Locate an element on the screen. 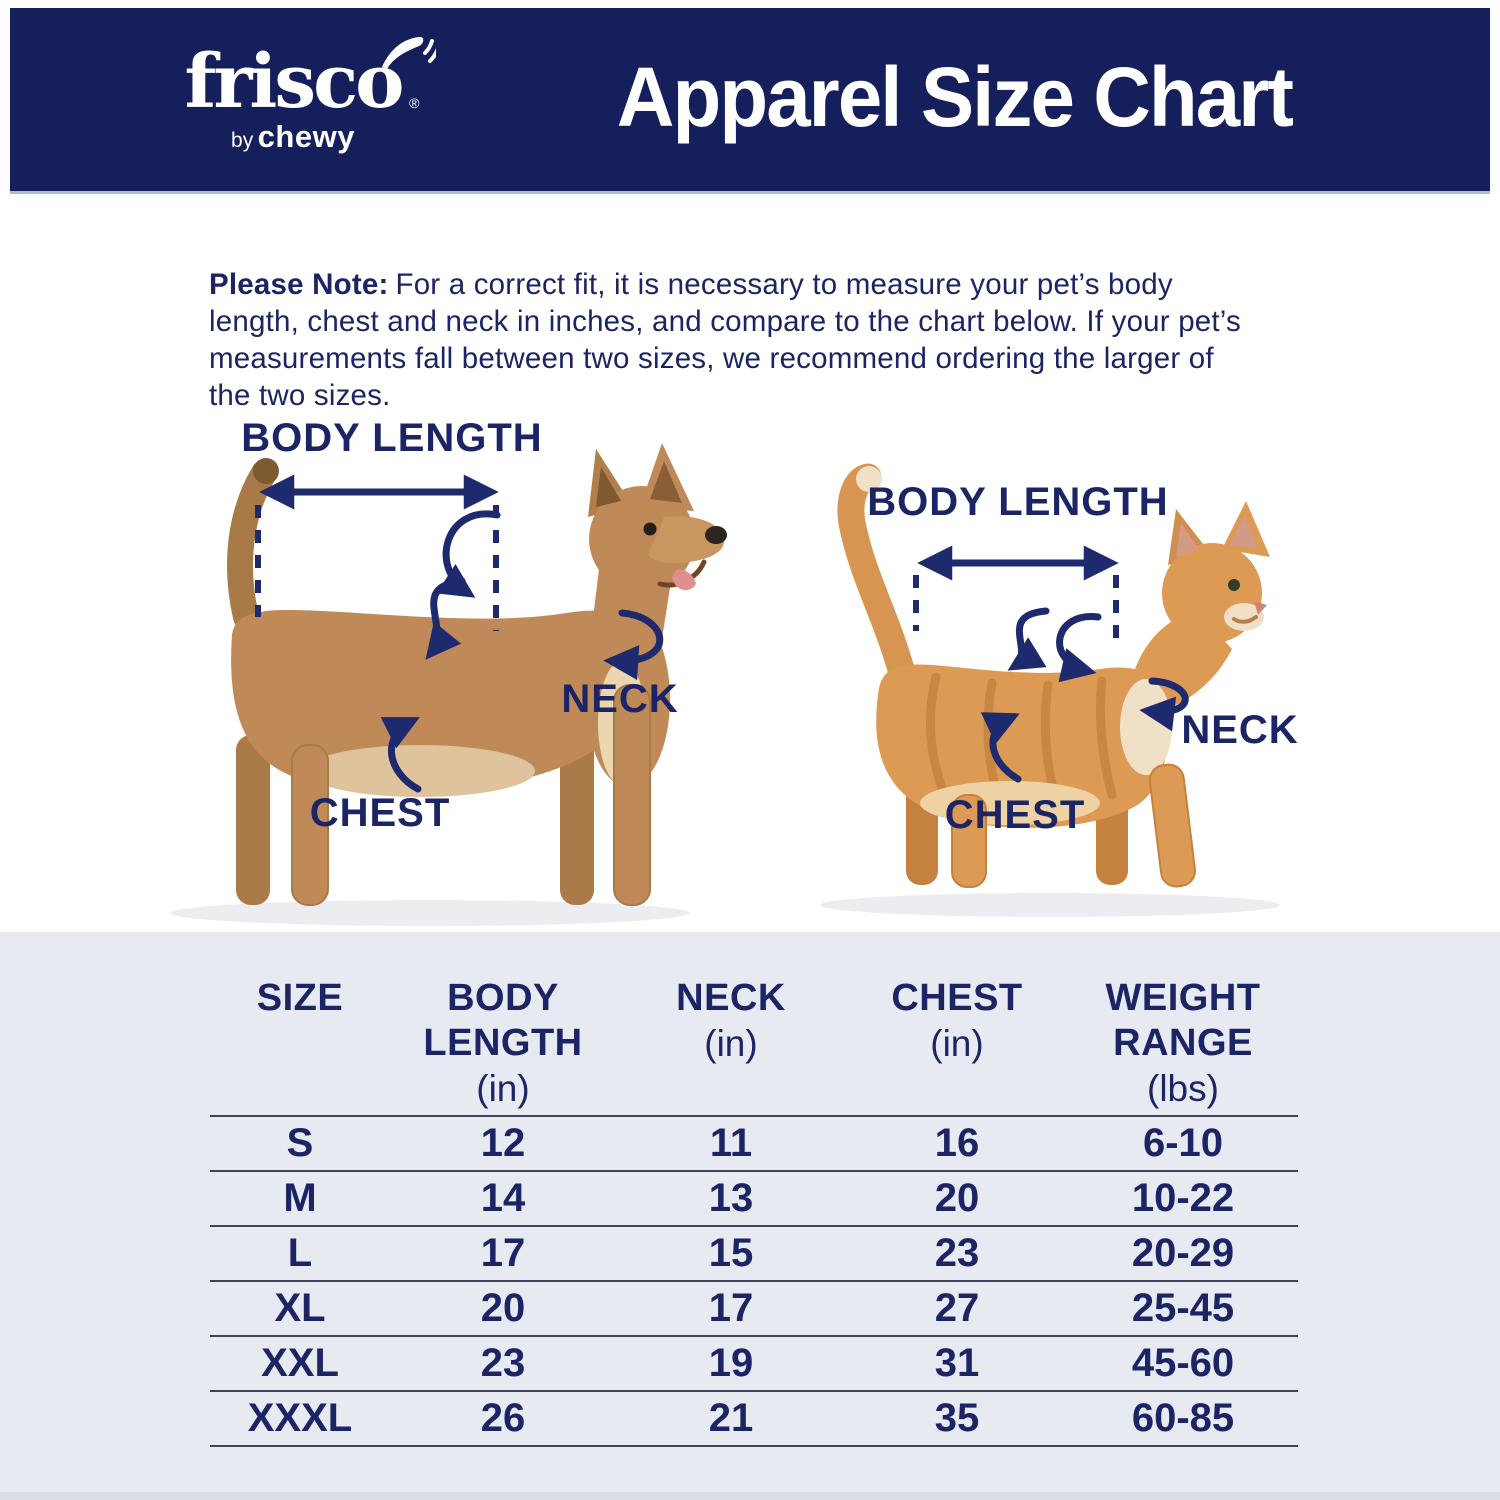  cell-size: M is located at coordinates (300, 1198).